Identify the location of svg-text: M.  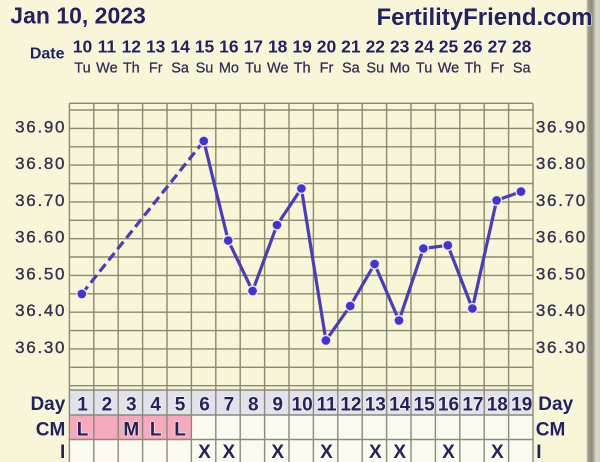
(131, 430).